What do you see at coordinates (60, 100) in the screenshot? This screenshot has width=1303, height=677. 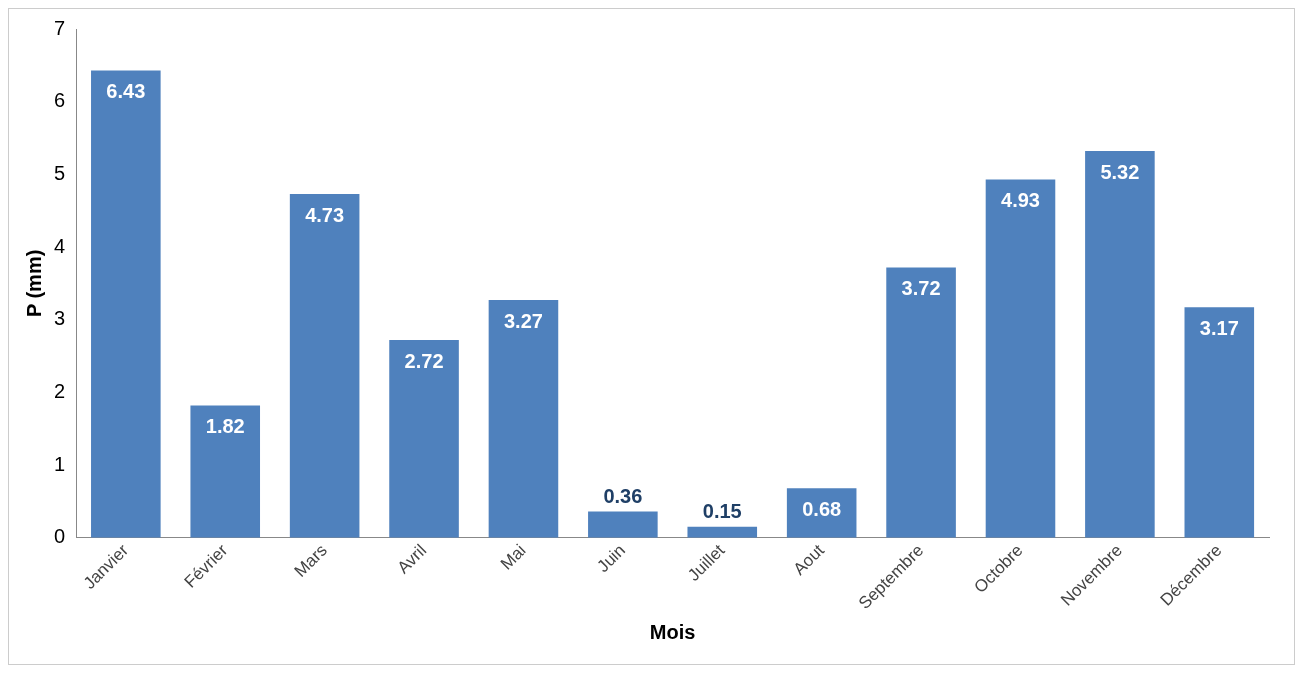 I see `y-tick-label: 6` at bounding box center [60, 100].